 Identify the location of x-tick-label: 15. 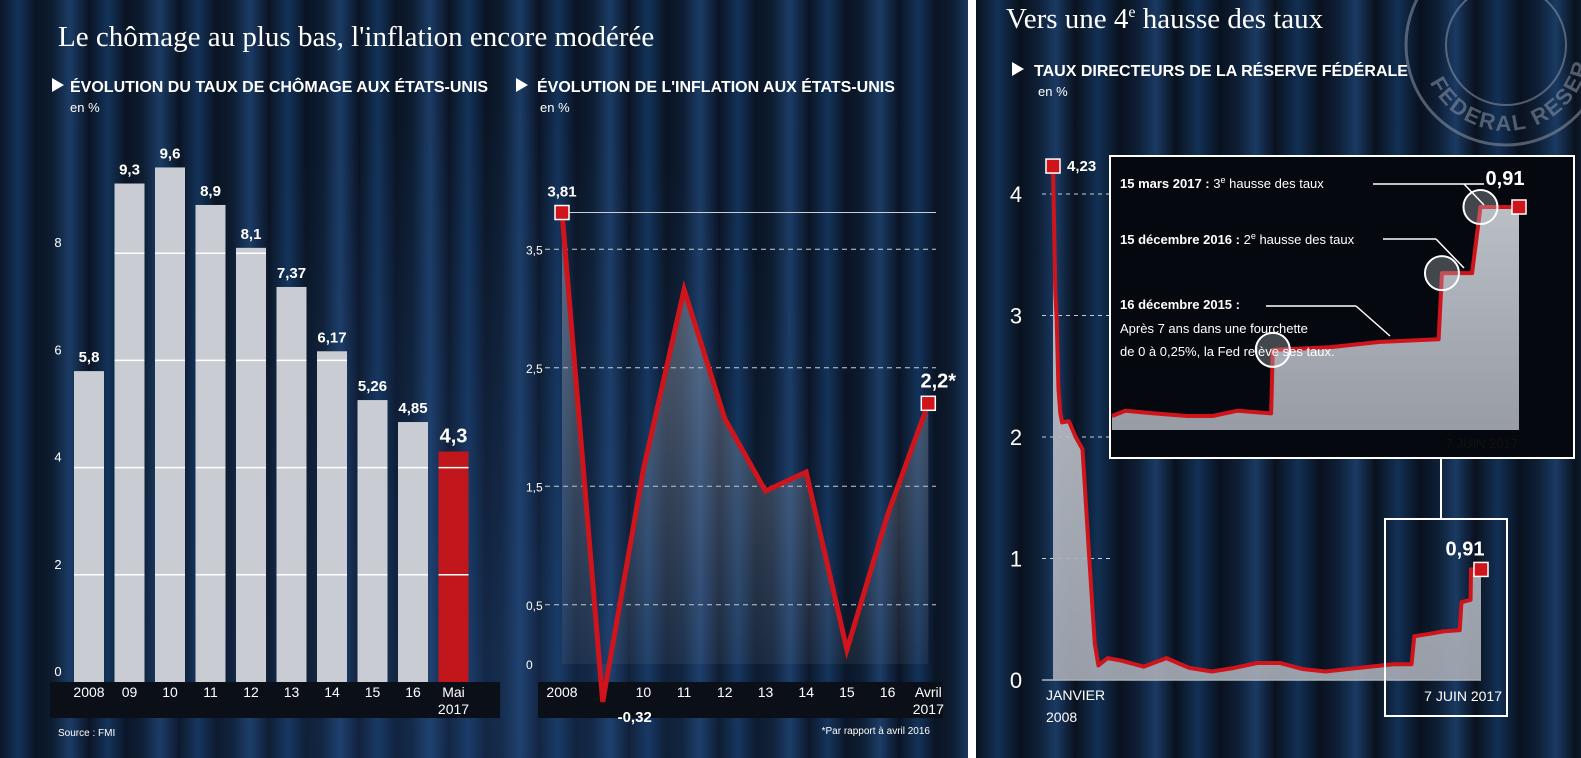
(373, 692).